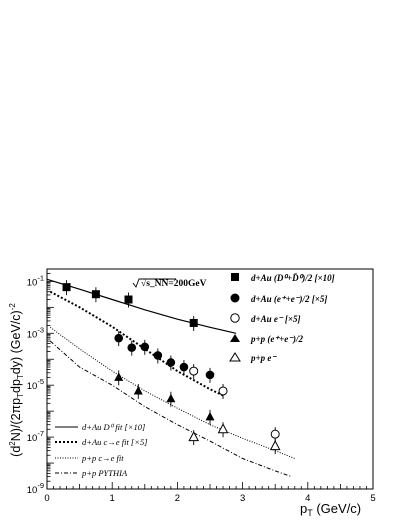  What do you see at coordinates (235, 357) in the screenshot?
I see `legend-triangle-open` at bounding box center [235, 357].